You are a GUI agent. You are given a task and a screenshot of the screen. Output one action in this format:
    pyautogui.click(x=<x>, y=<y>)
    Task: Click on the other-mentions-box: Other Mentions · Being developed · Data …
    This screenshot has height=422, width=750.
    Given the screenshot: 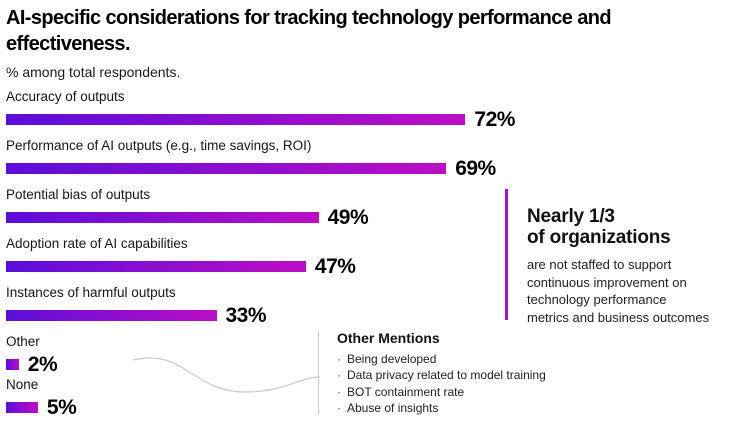 What is the action you would take?
    pyautogui.click(x=448, y=373)
    